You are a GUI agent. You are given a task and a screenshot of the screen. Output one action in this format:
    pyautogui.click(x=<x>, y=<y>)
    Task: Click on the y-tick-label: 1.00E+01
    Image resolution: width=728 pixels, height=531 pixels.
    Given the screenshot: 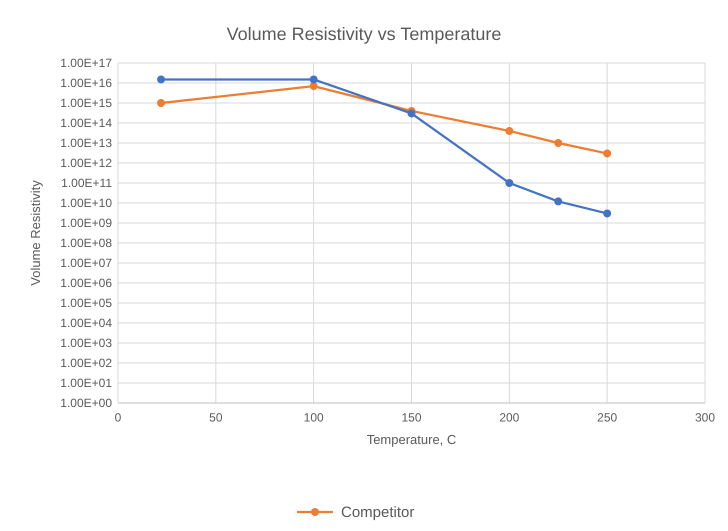 What is the action you would take?
    pyautogui.click(x=86, y=383)
    